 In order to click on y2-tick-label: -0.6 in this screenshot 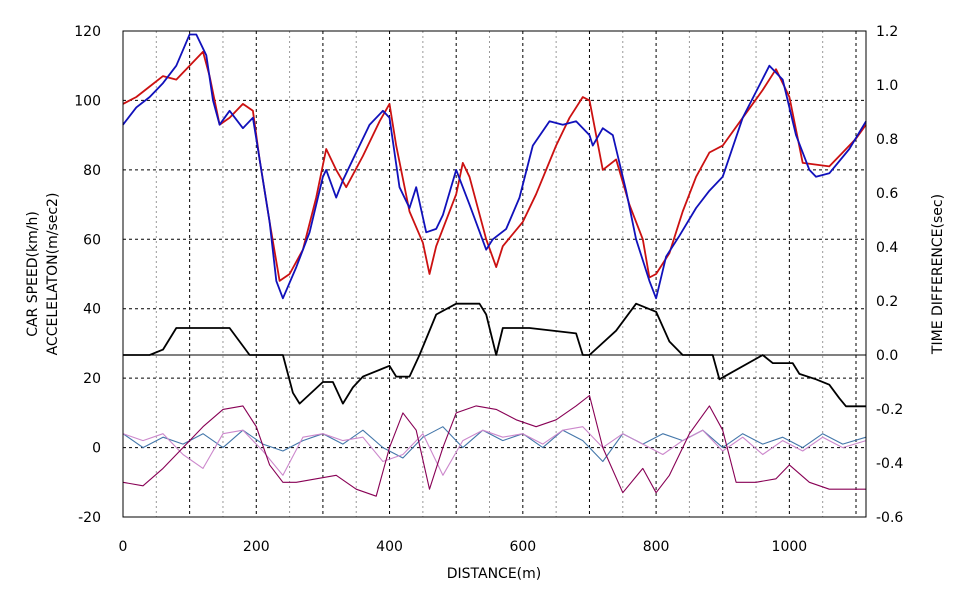, I will do `click(889, 518)`.